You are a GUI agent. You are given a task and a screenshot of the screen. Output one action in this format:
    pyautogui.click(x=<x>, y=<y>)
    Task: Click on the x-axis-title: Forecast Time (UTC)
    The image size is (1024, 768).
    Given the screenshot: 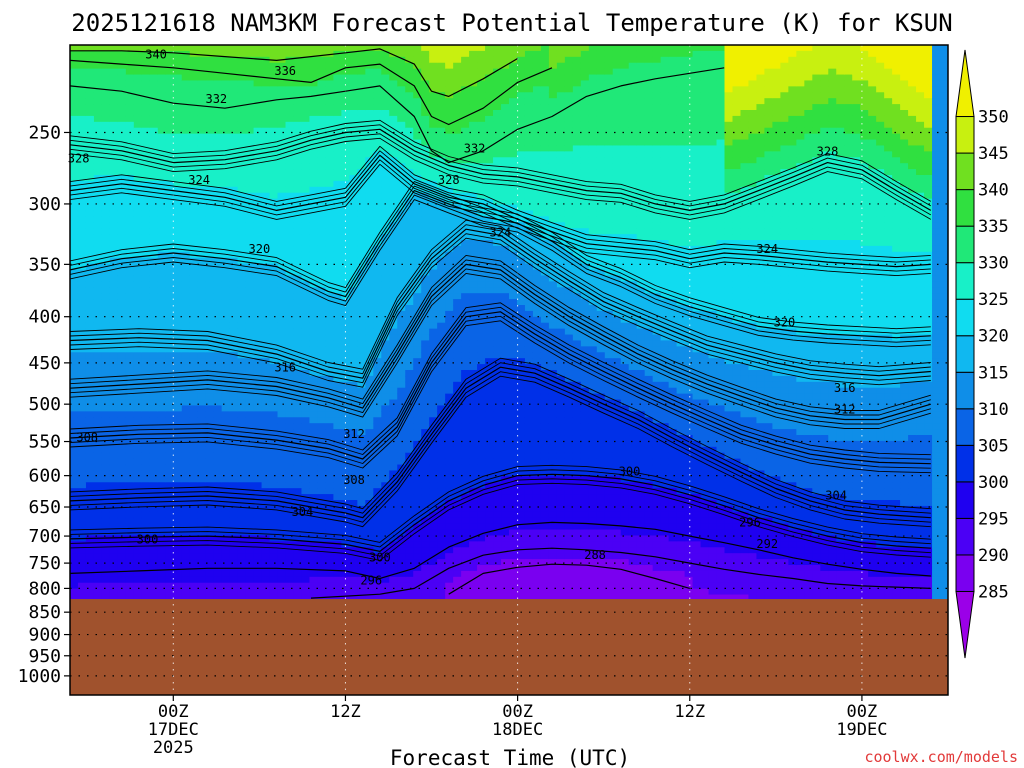 What is the action you would take?
    pyautogui.click(x=510, y=757)
    